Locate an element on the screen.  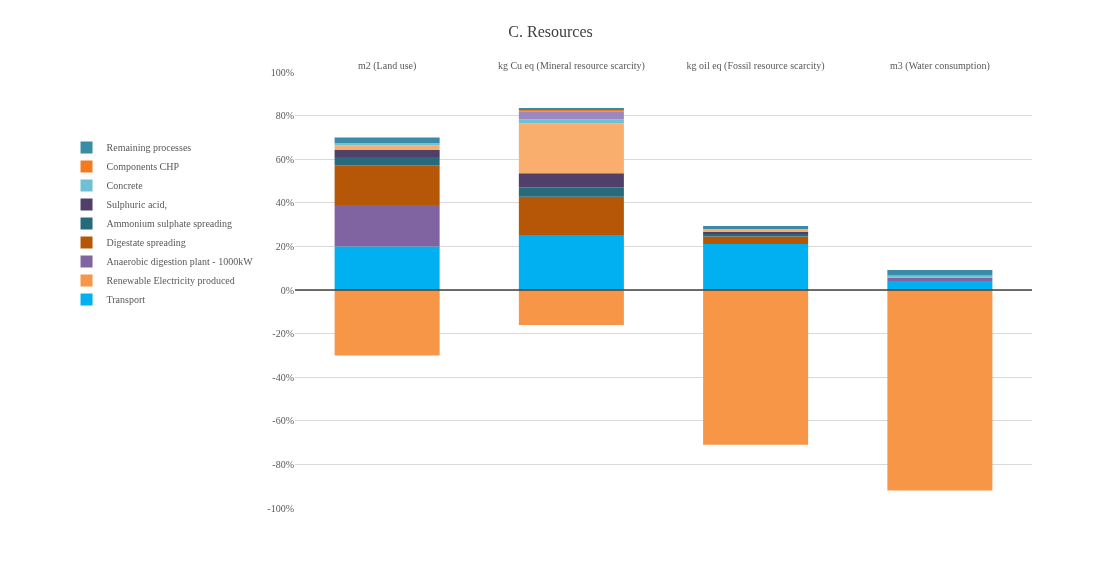
y-tick-label: -80% is located at coordinates (283, 464).